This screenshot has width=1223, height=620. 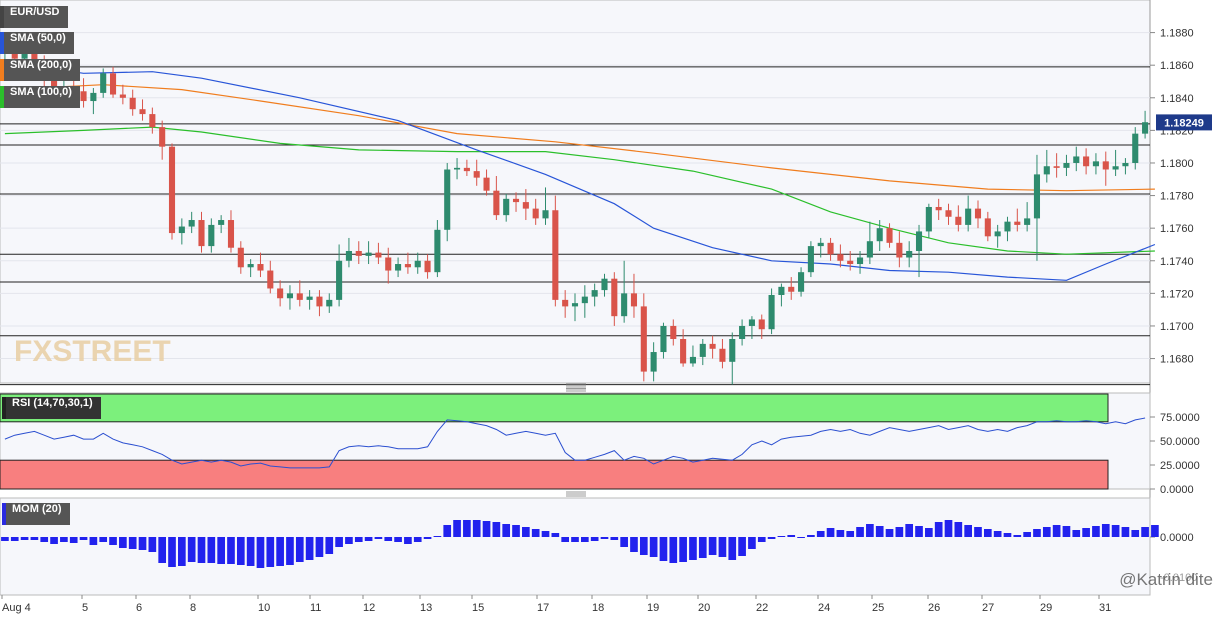 What do you see at coordinates (1166, 579) in the screenshot?
I see `author-watermark: @Katrin dite` at bounding box center [1166, 579].